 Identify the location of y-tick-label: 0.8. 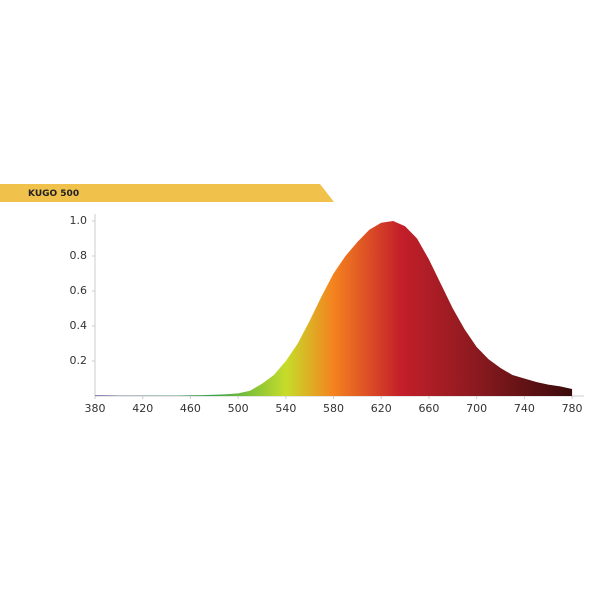
(79, 255).